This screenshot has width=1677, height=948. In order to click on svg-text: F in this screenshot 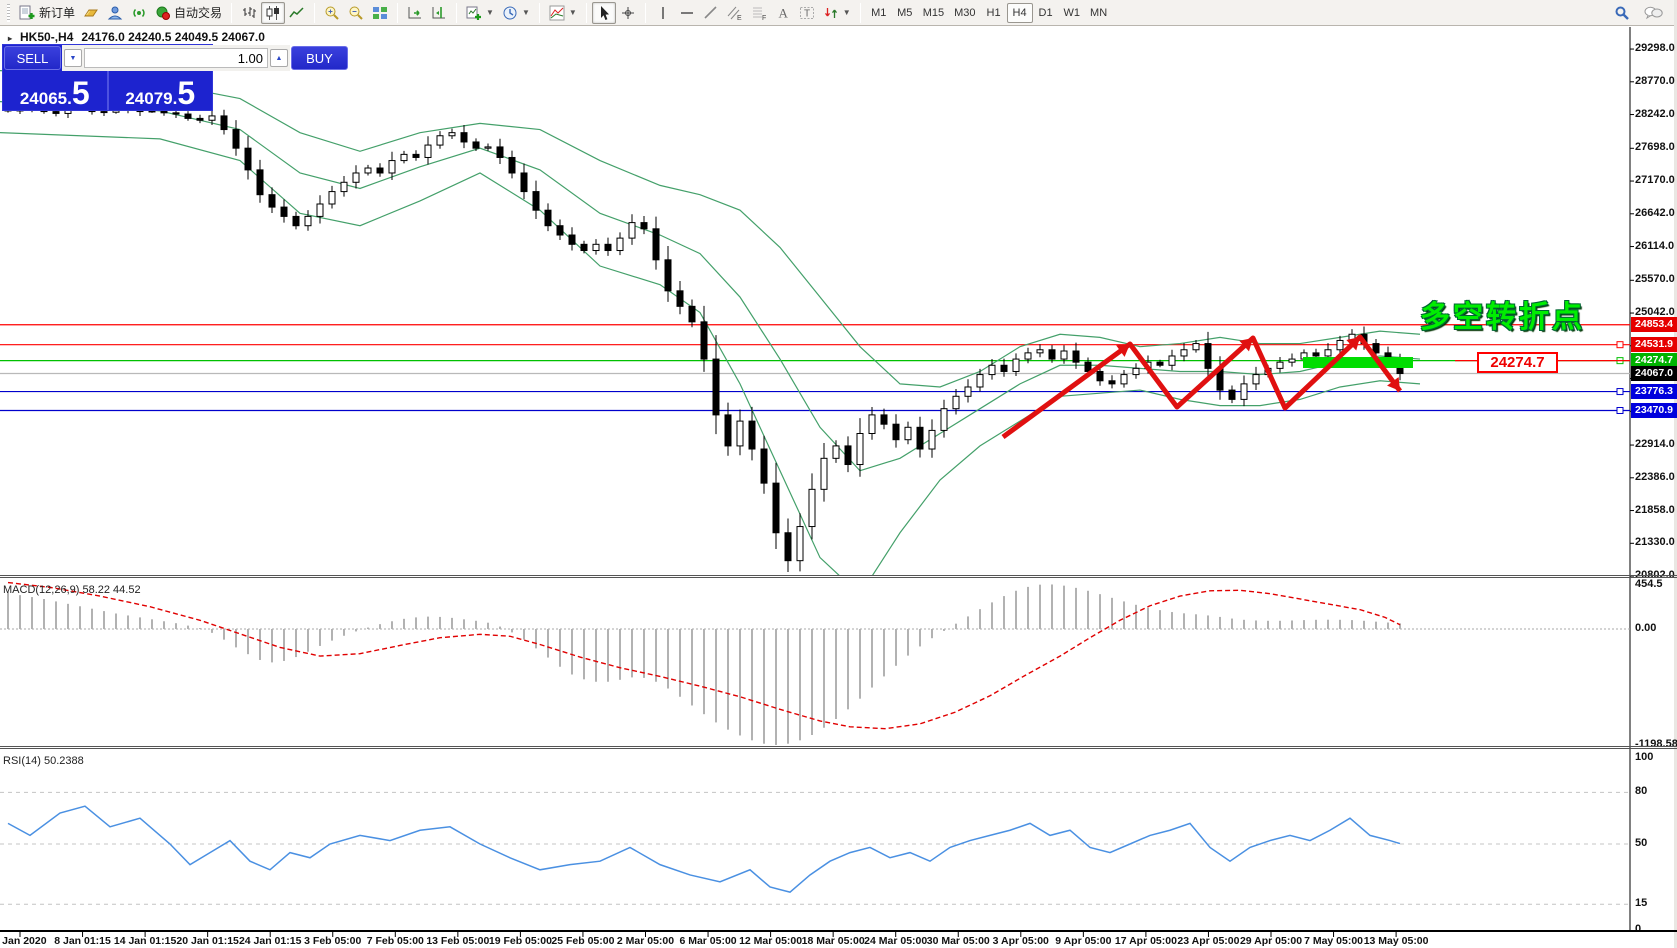, I will do `click(764, 18)`.